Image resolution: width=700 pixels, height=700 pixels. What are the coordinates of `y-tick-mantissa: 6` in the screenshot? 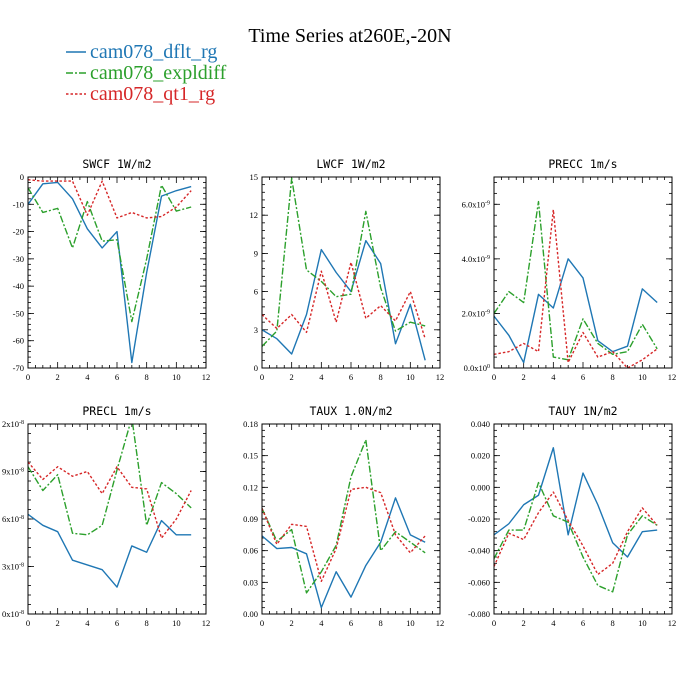 It's located at (256, 292).